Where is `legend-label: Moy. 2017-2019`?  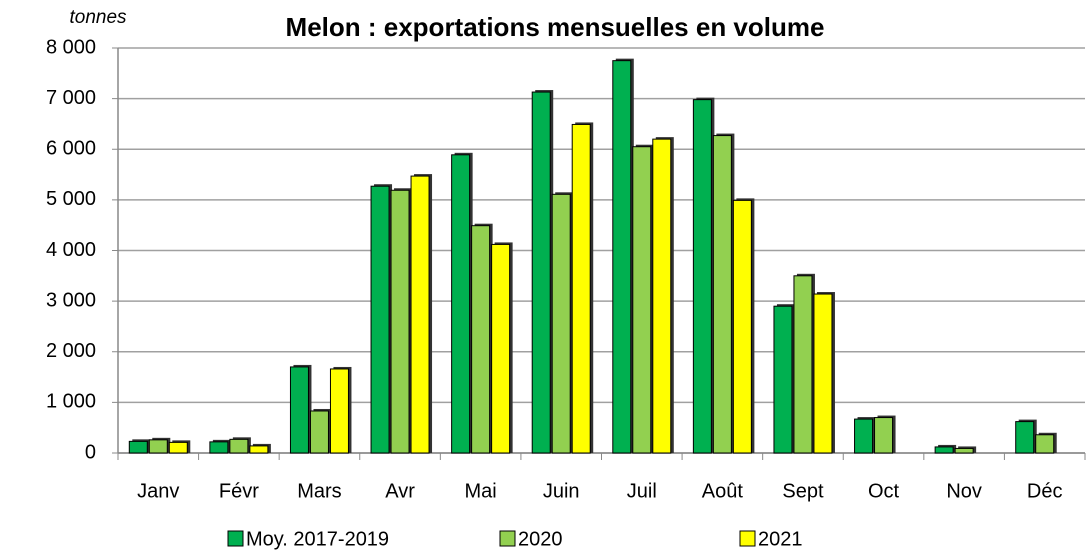
legend-label: Moy. 2017-2019 is located at coordinates (317, 539).